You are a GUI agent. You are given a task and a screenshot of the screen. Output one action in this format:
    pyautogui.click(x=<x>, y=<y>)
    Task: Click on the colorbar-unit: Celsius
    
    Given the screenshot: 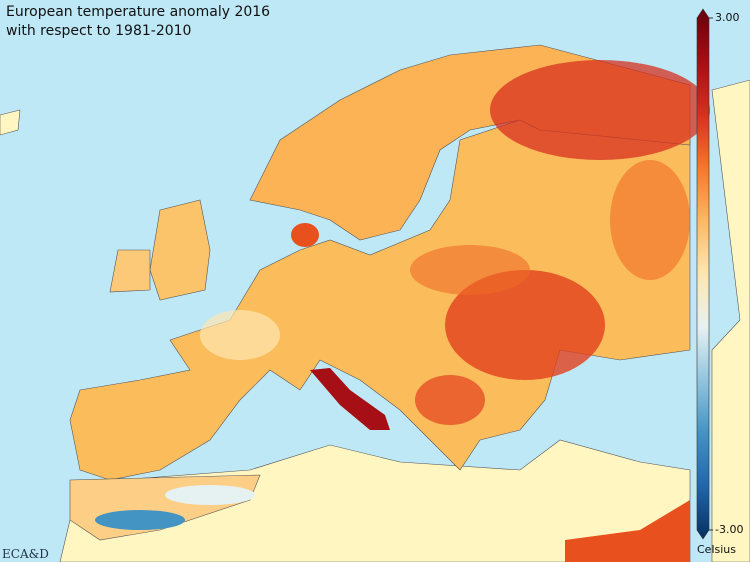 What is the action you would take?
    pyautogui.click(x=716, y=549)
    